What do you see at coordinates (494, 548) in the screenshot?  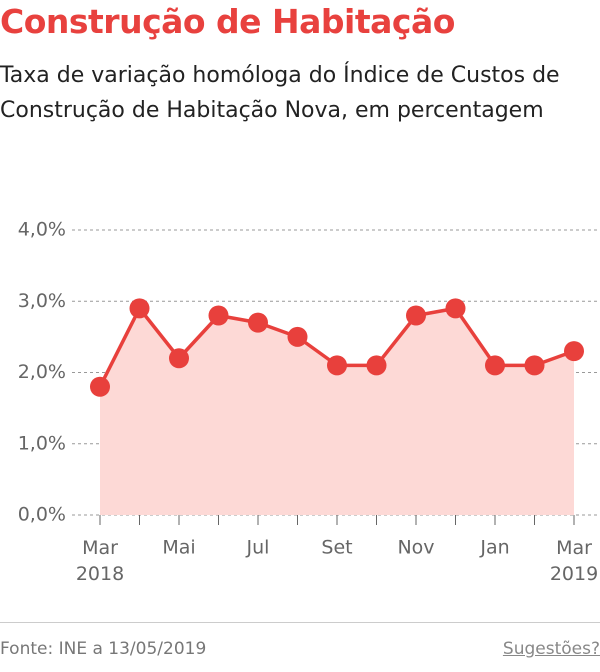 I see `x-tick-label: Jan` at bounding box center [494, 548].